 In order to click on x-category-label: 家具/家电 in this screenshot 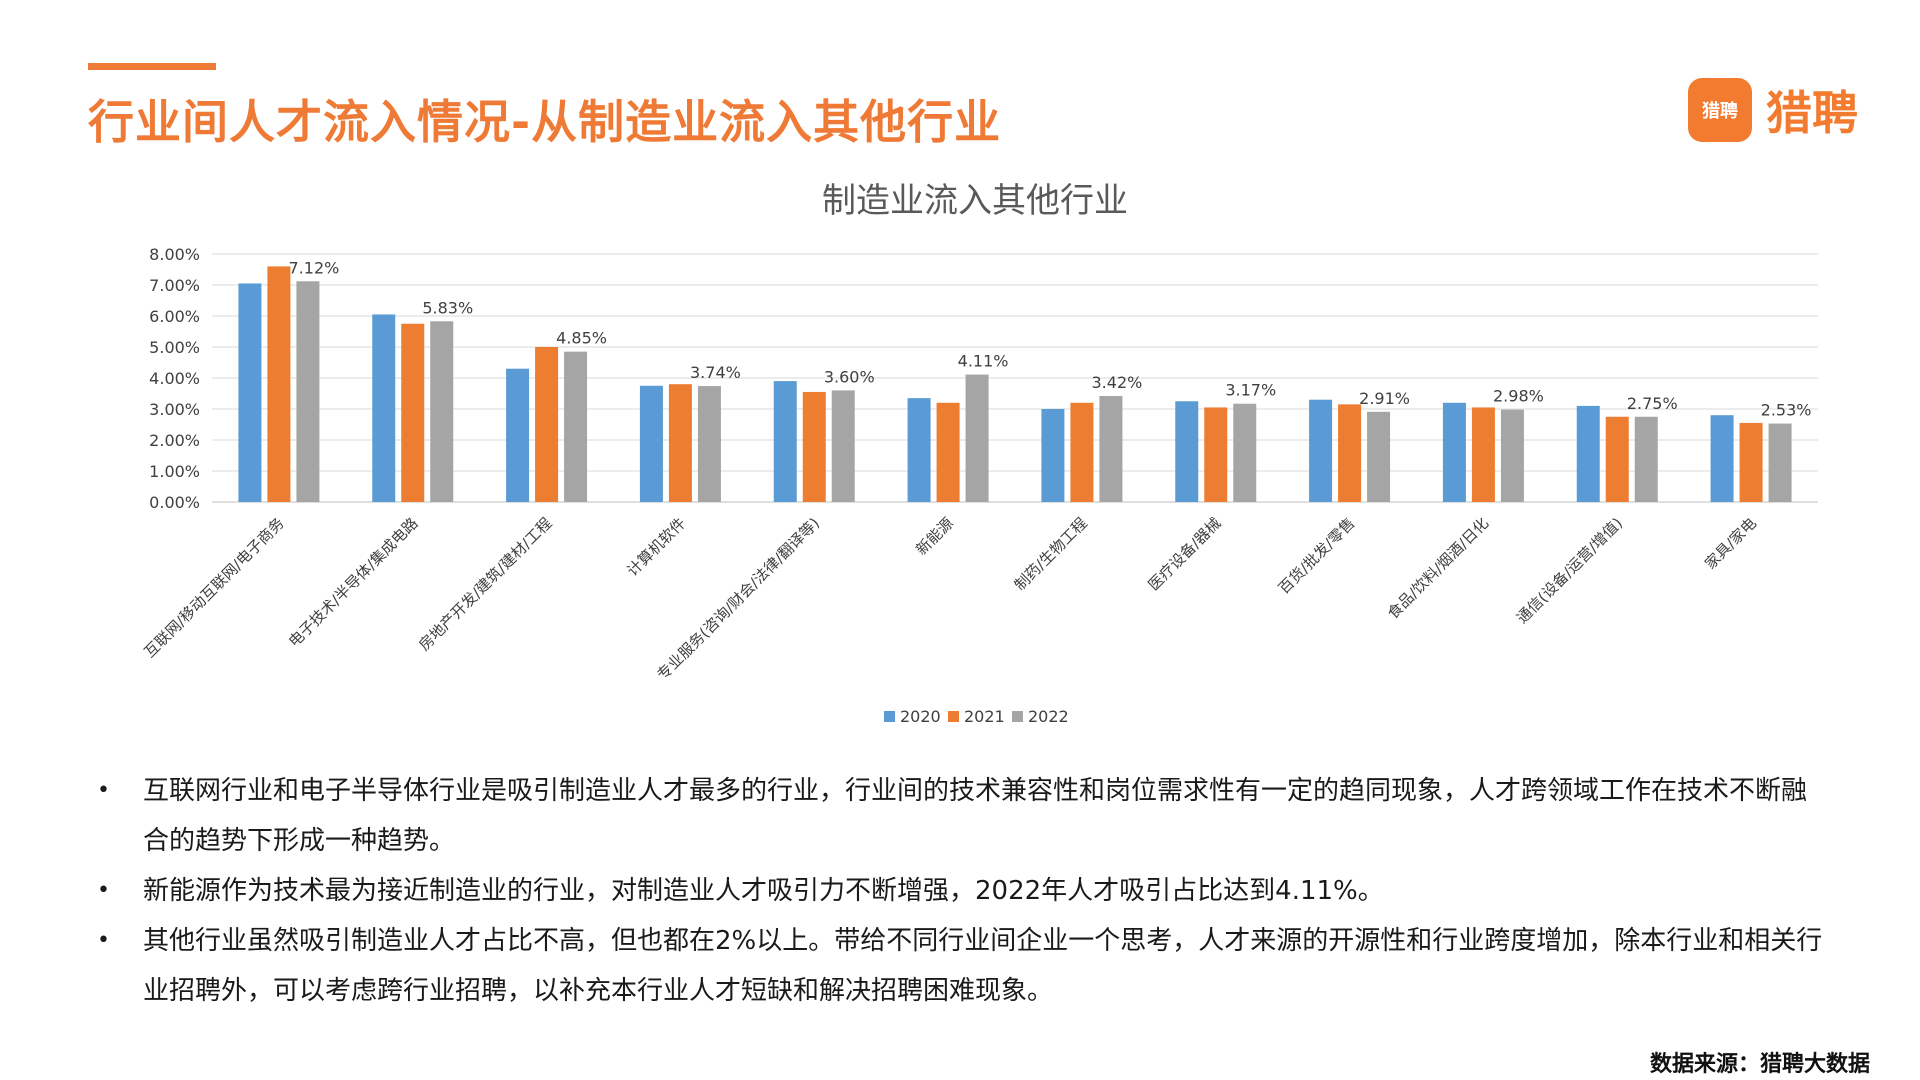, I will do `click(1730, 543)`.